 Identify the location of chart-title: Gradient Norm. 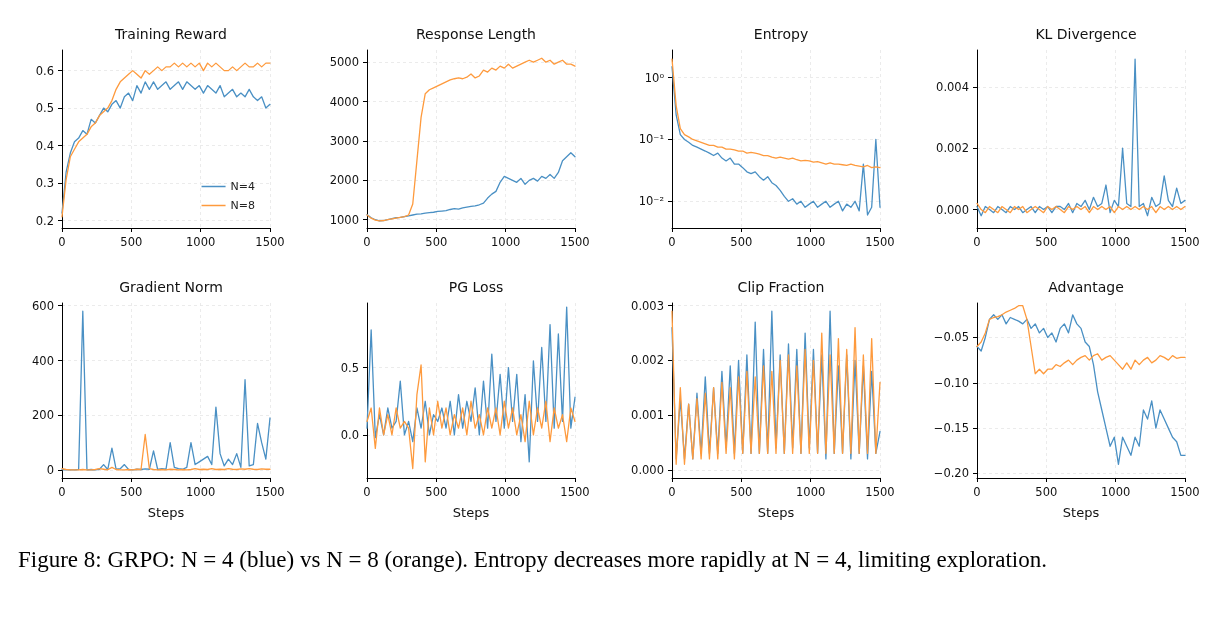
(171, 287).